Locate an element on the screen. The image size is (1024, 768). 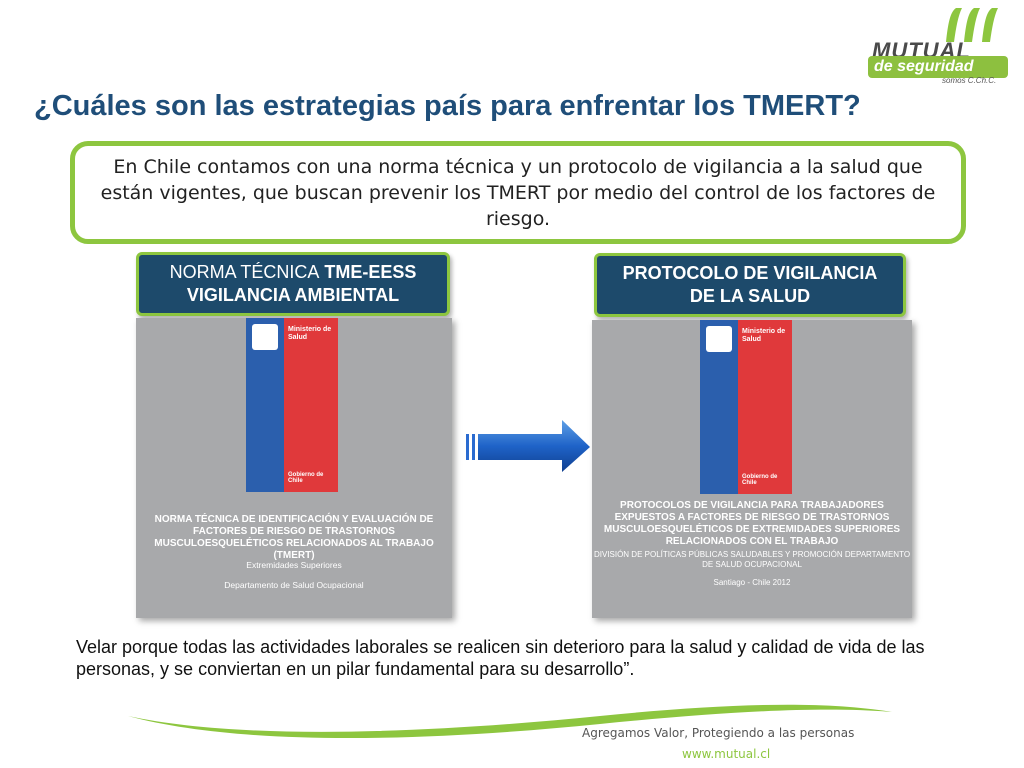
cover-date: Santiago - Chile 2012 is located at coordinates (752, 582).